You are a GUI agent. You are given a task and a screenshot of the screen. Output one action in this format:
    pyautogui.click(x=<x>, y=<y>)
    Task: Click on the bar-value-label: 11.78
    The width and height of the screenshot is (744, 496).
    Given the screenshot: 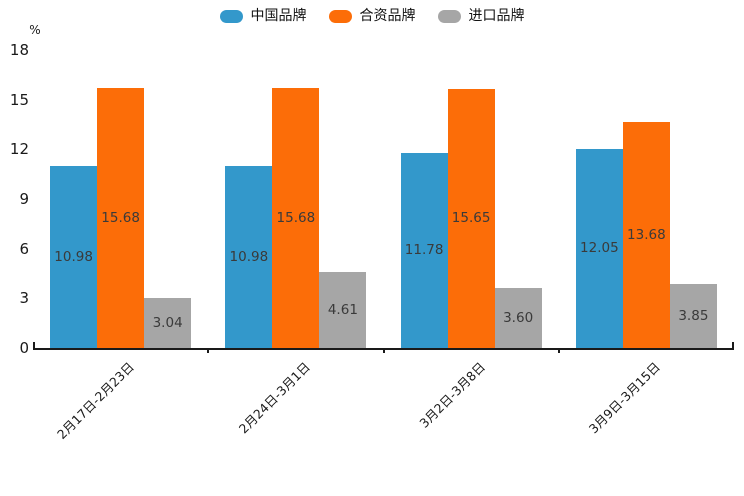 What is the action you would take?
    pyautogui.click(x=424, y=250)
    